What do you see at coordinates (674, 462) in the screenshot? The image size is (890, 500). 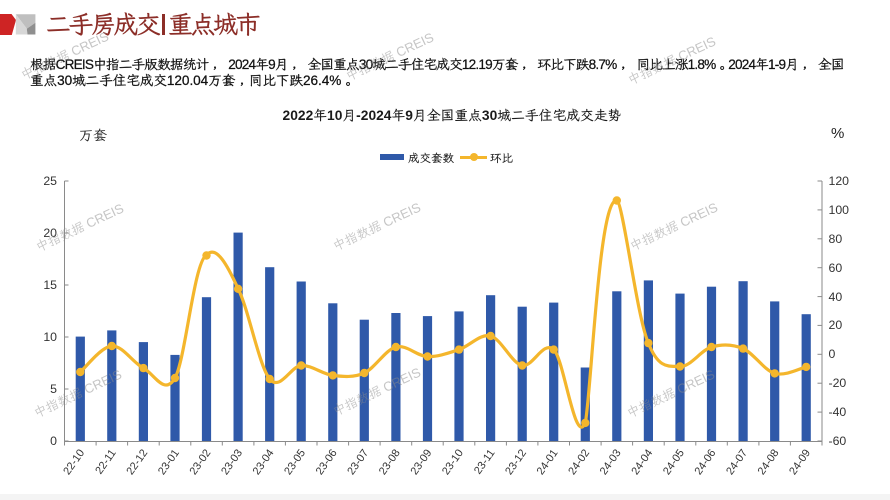 I see `svg-text: 24-05` at bounding box center [674, 462].